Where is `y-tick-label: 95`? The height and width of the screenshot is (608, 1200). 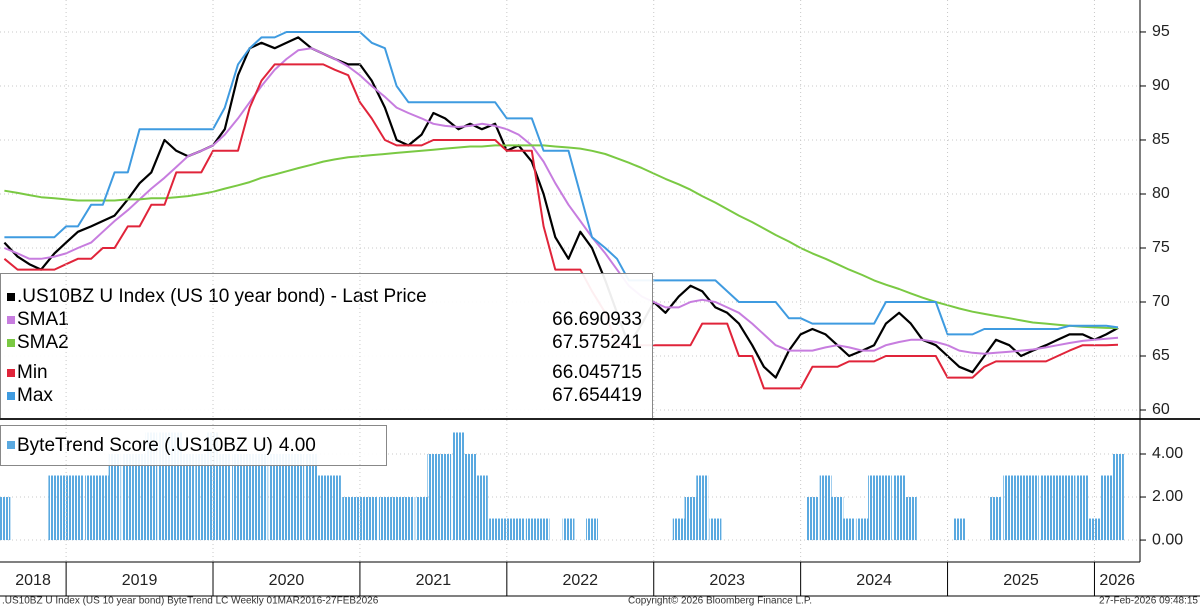 y-tick-label: 95 is located at coordinates (1161, 31).